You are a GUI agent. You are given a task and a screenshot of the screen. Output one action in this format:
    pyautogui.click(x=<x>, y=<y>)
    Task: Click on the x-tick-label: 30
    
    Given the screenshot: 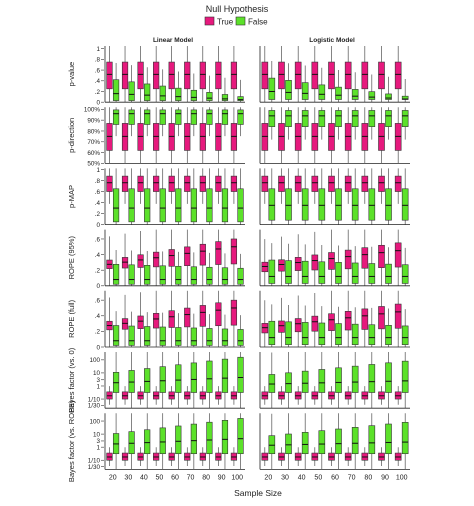 What is the action you would take?
    pyautogui.click(x=285, y=477)
    